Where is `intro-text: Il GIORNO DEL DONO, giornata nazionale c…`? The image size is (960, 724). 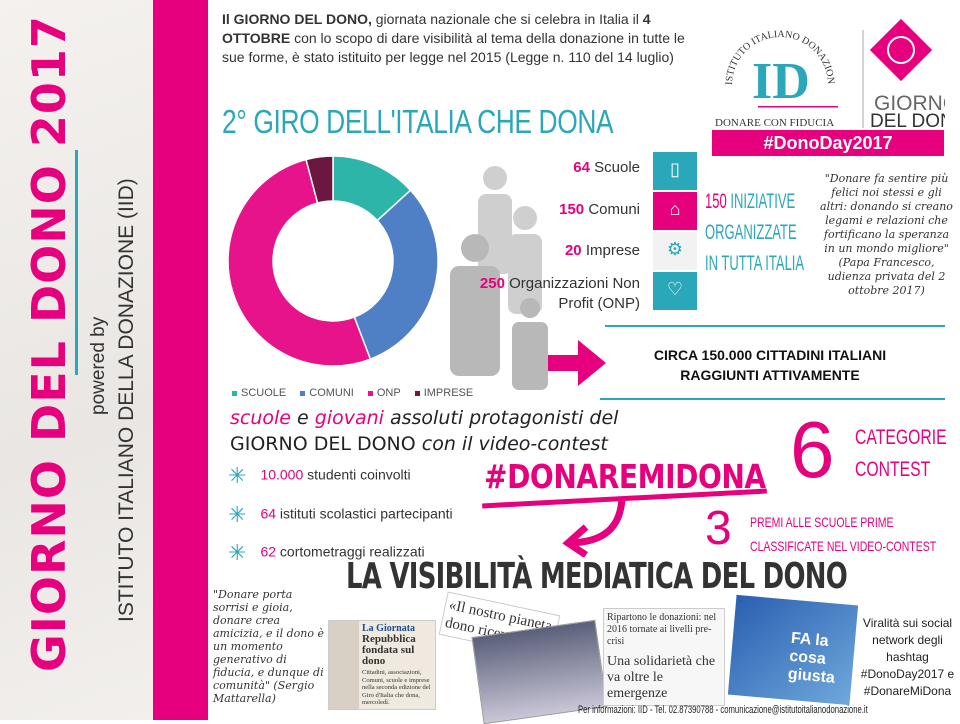
intro-text: Il GIORNO DEL DONO, giornata nazionale c… is located at coordinates (457, 38).